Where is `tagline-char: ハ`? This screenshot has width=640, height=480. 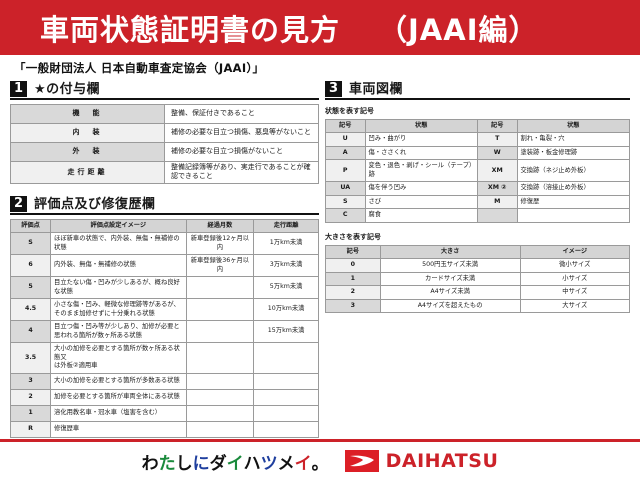 tagline-char: ハ is located at coordinates (252, 463).